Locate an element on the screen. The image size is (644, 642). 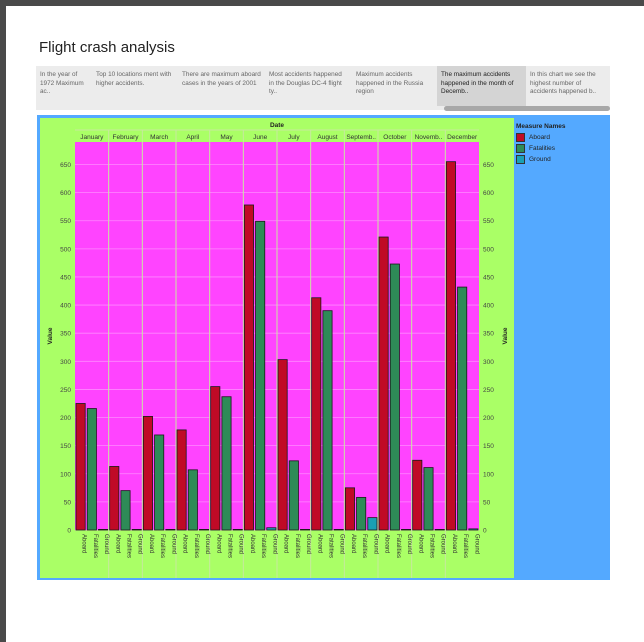
month-label: August is located at coordinates (327, 137).